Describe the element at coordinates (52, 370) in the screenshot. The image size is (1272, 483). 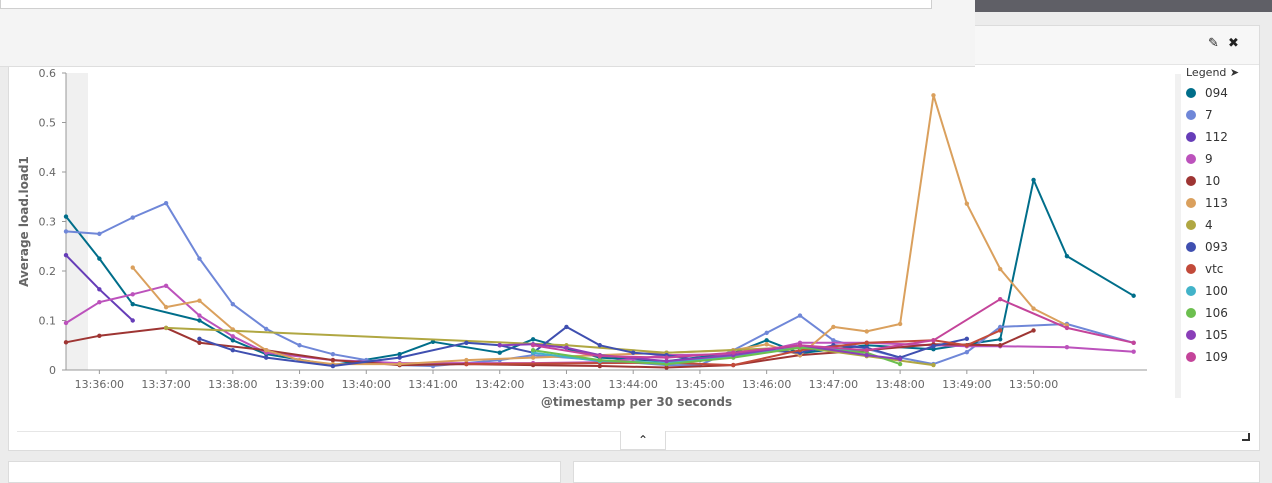
I see `y-tick-label: 0` at that location.